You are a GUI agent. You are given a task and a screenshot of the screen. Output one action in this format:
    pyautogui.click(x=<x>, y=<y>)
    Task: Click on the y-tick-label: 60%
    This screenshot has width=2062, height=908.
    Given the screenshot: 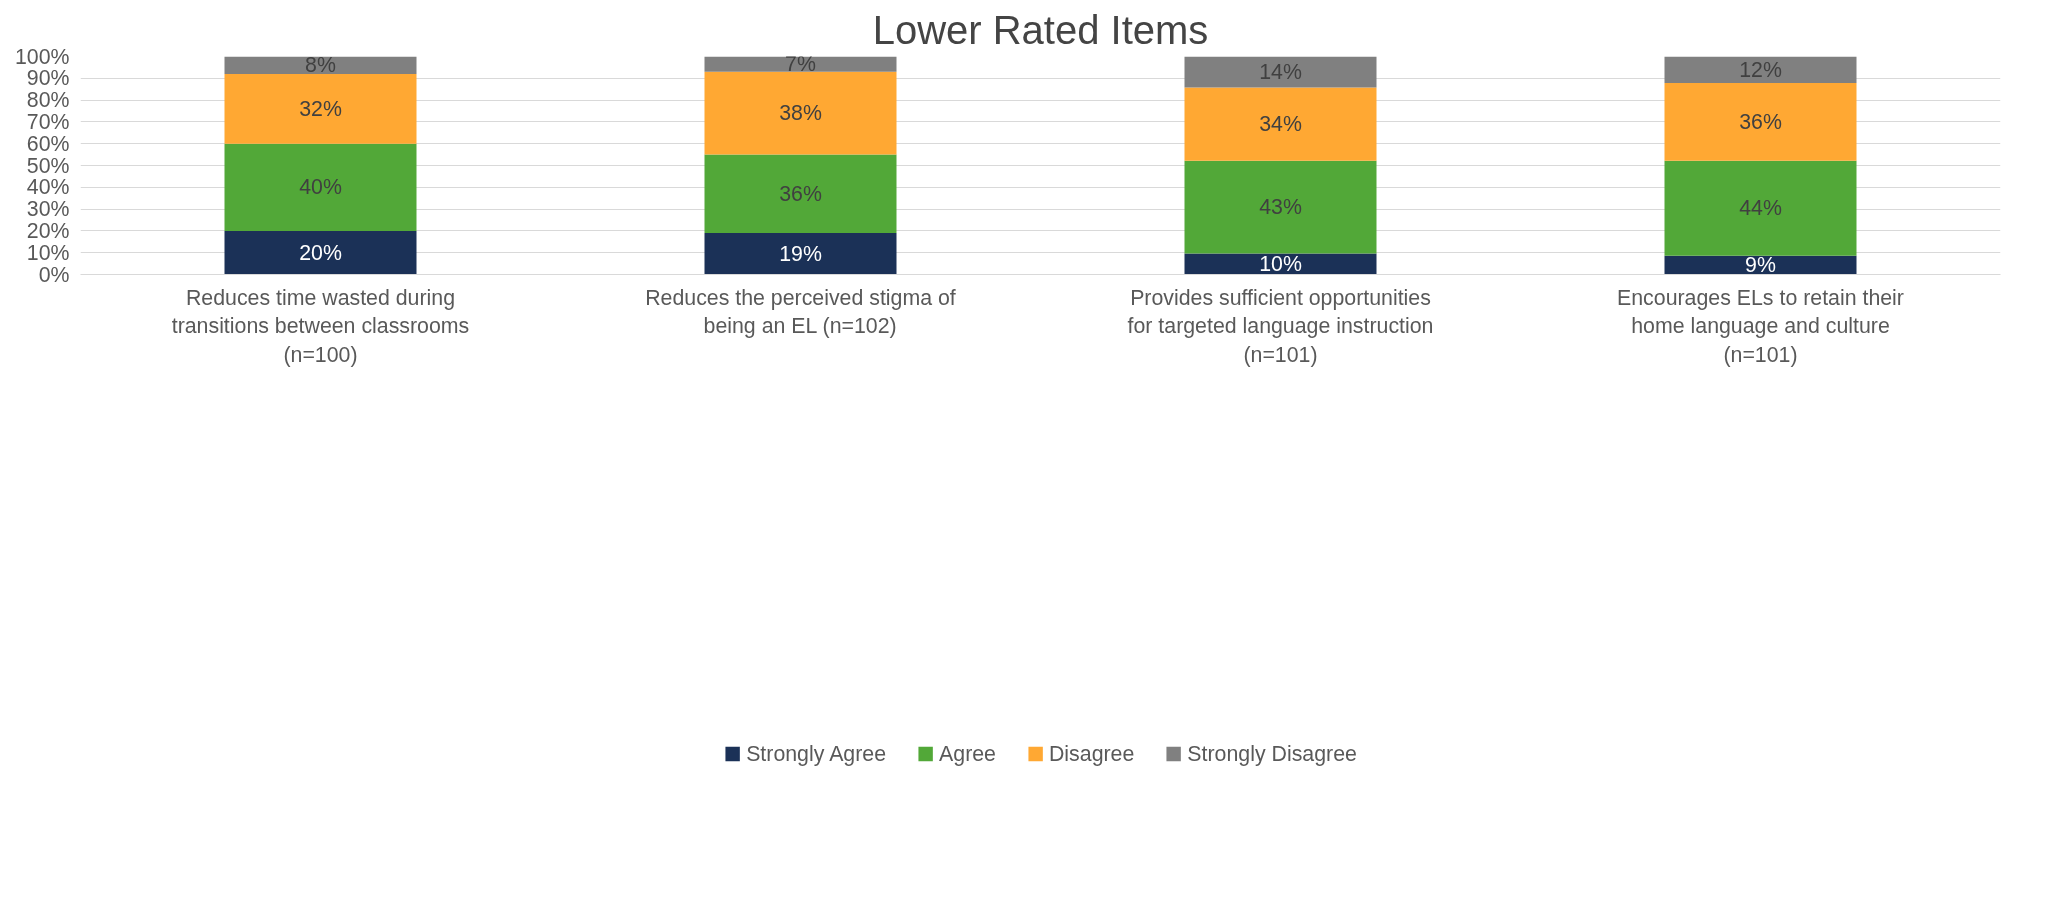 What is the action you would take?
    pyautogui.click(x=48, y=143)
    